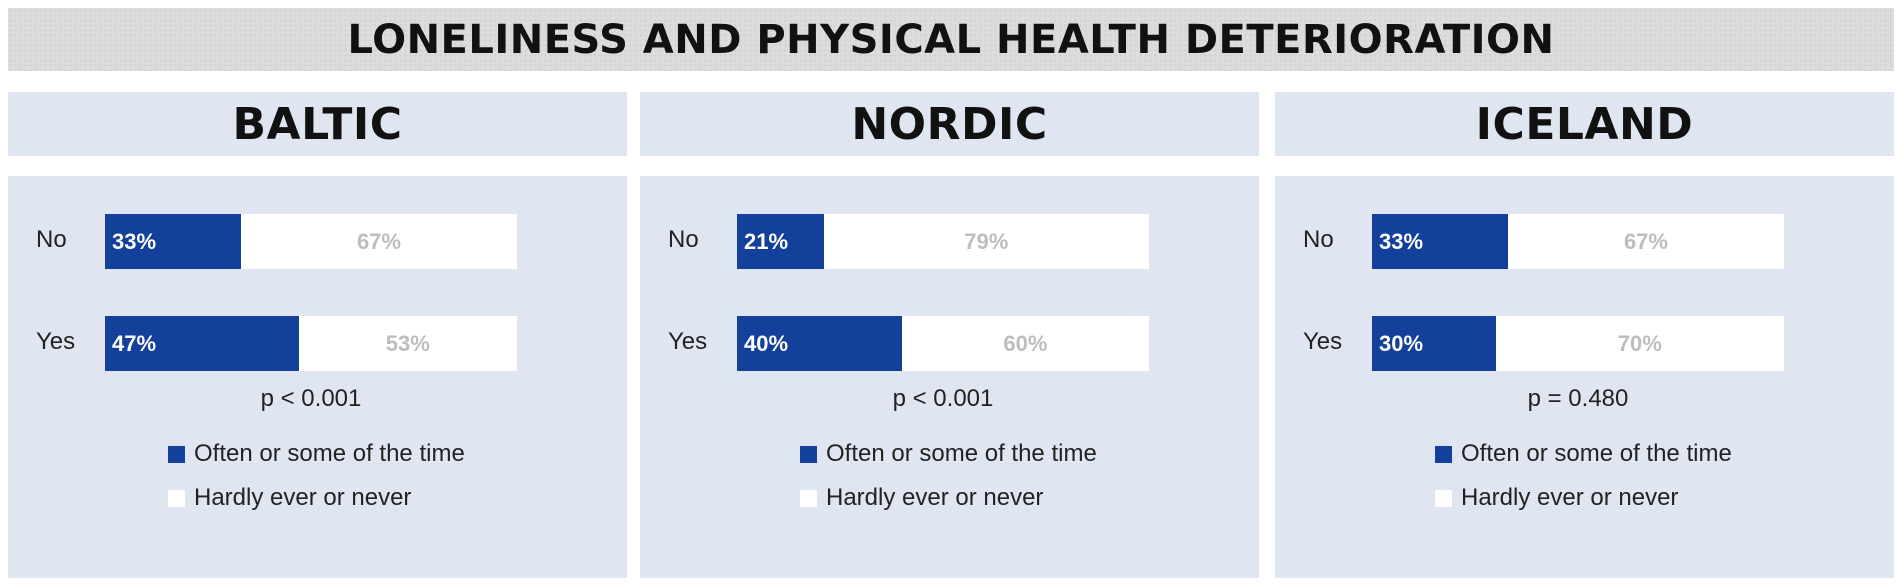 The width and height of the screenshot is (1902, 586). I want to click on bar-track-yes: 30% 70%, so click(1578, 343).